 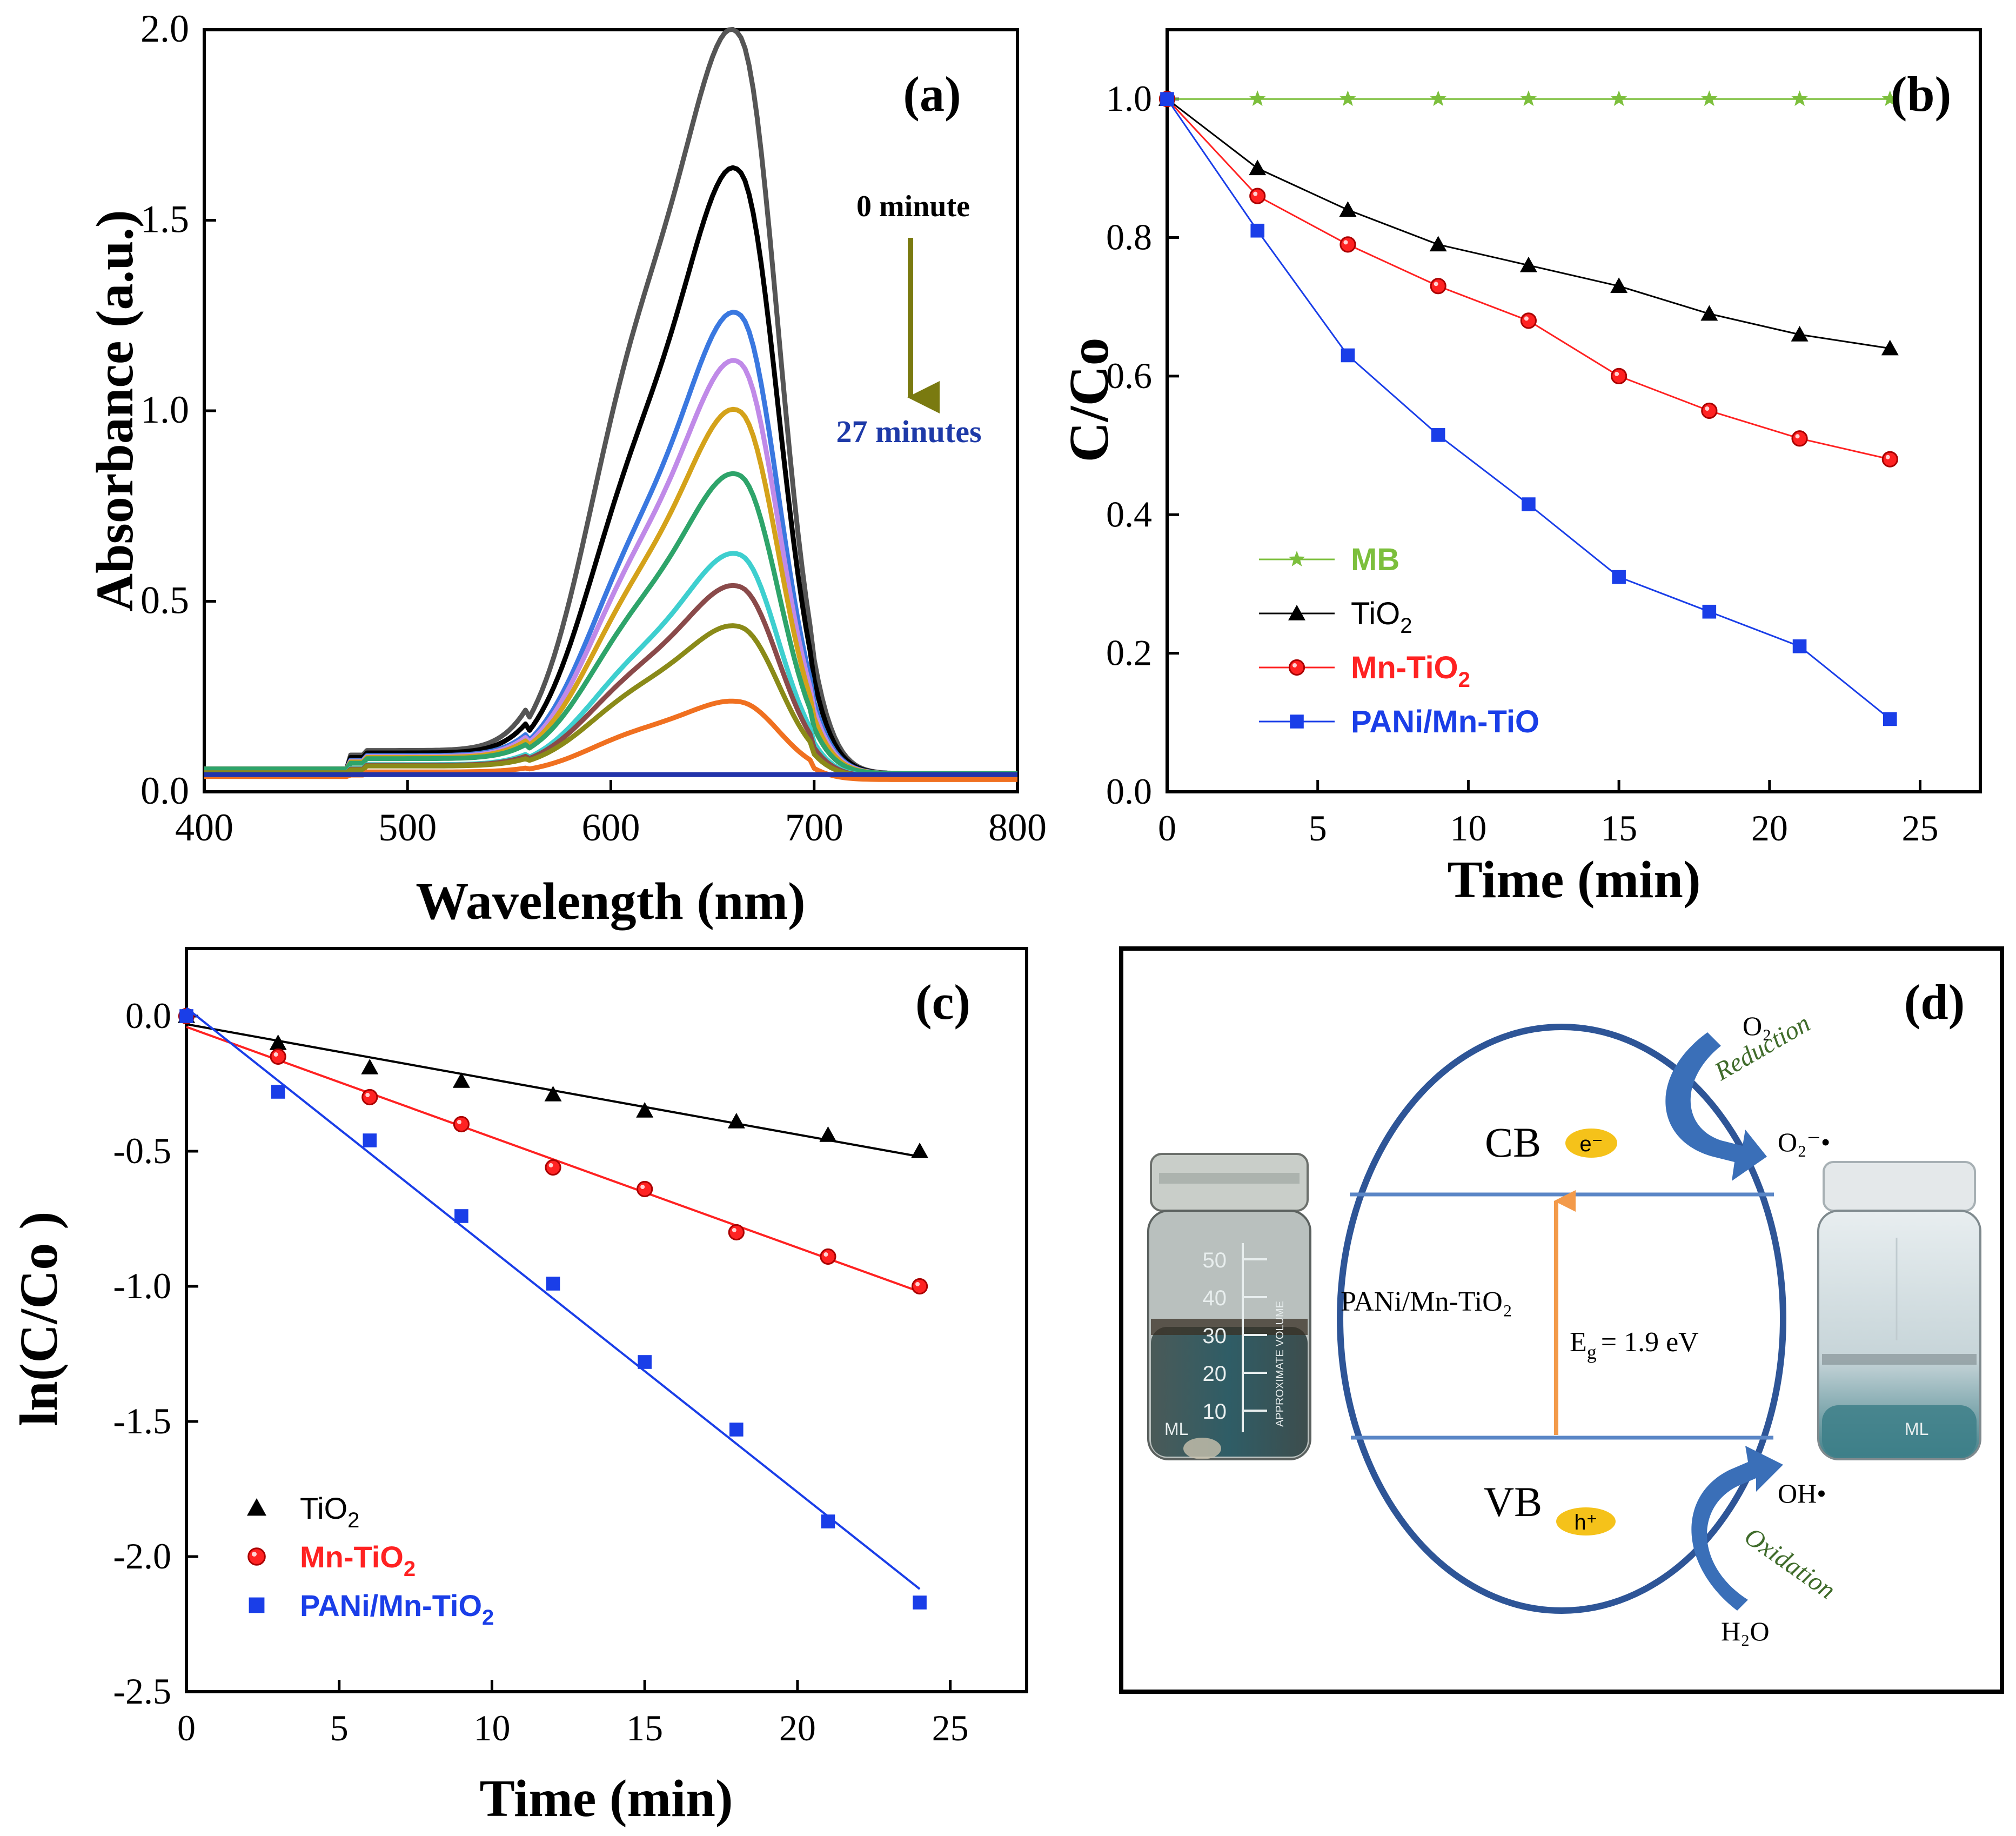 I want to click on panel-a-label: (a), so click(x=932, y=94).